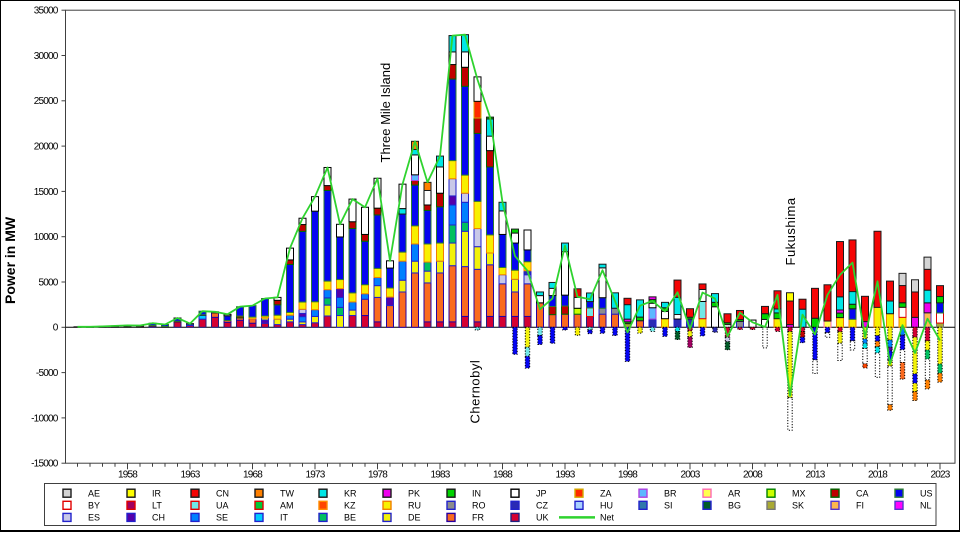 The height and width of the screenshot is (537, 960). What do you see at coordinates (926, 493) in the screenshot?
I see `svg-text: US` at bounding box center [926, 493].